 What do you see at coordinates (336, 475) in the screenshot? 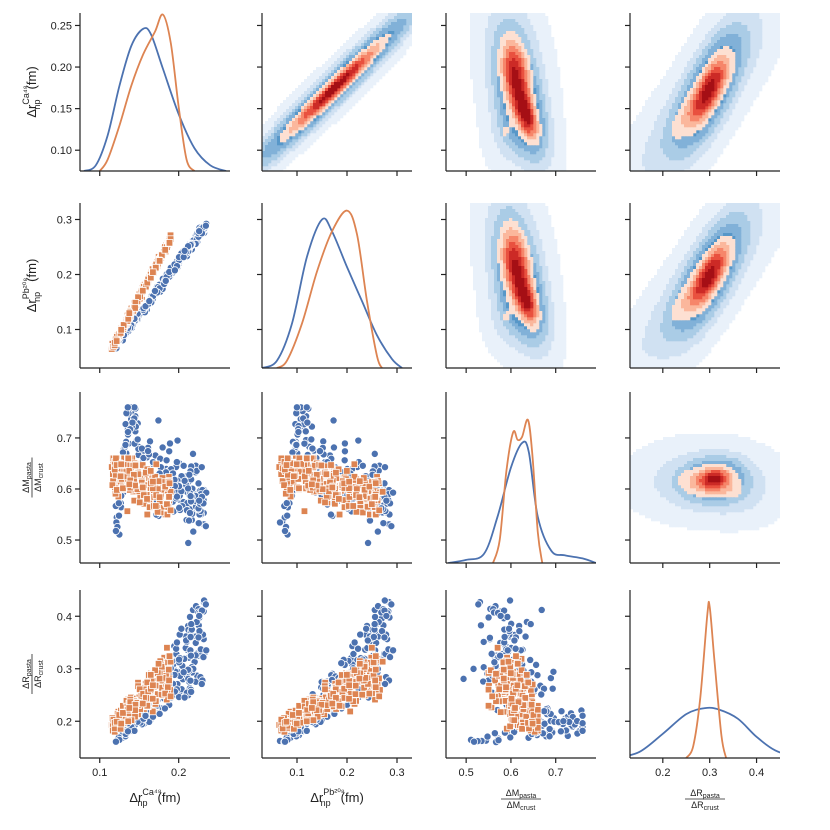
I see `panel-content-r2-c1` at bounding box center [336, 475].